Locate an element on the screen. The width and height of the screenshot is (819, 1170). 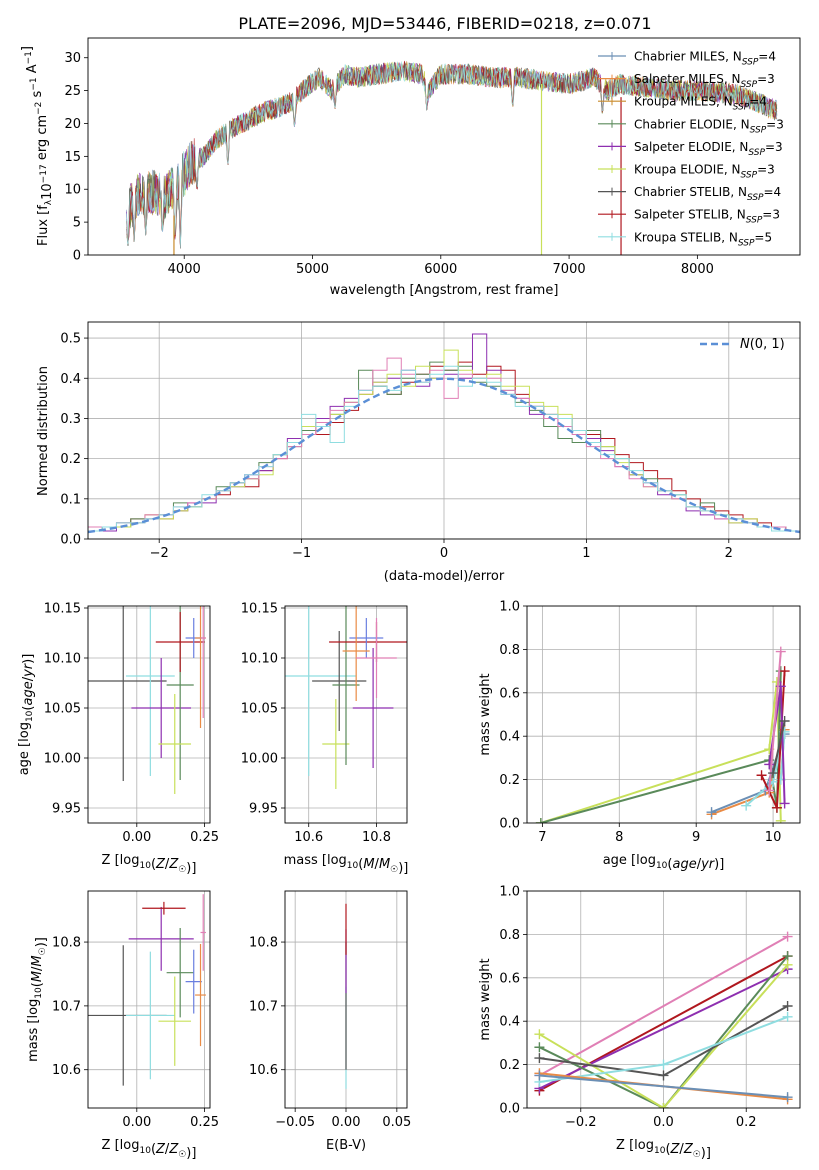
label-part: yr is located at coordinates (28, 670).